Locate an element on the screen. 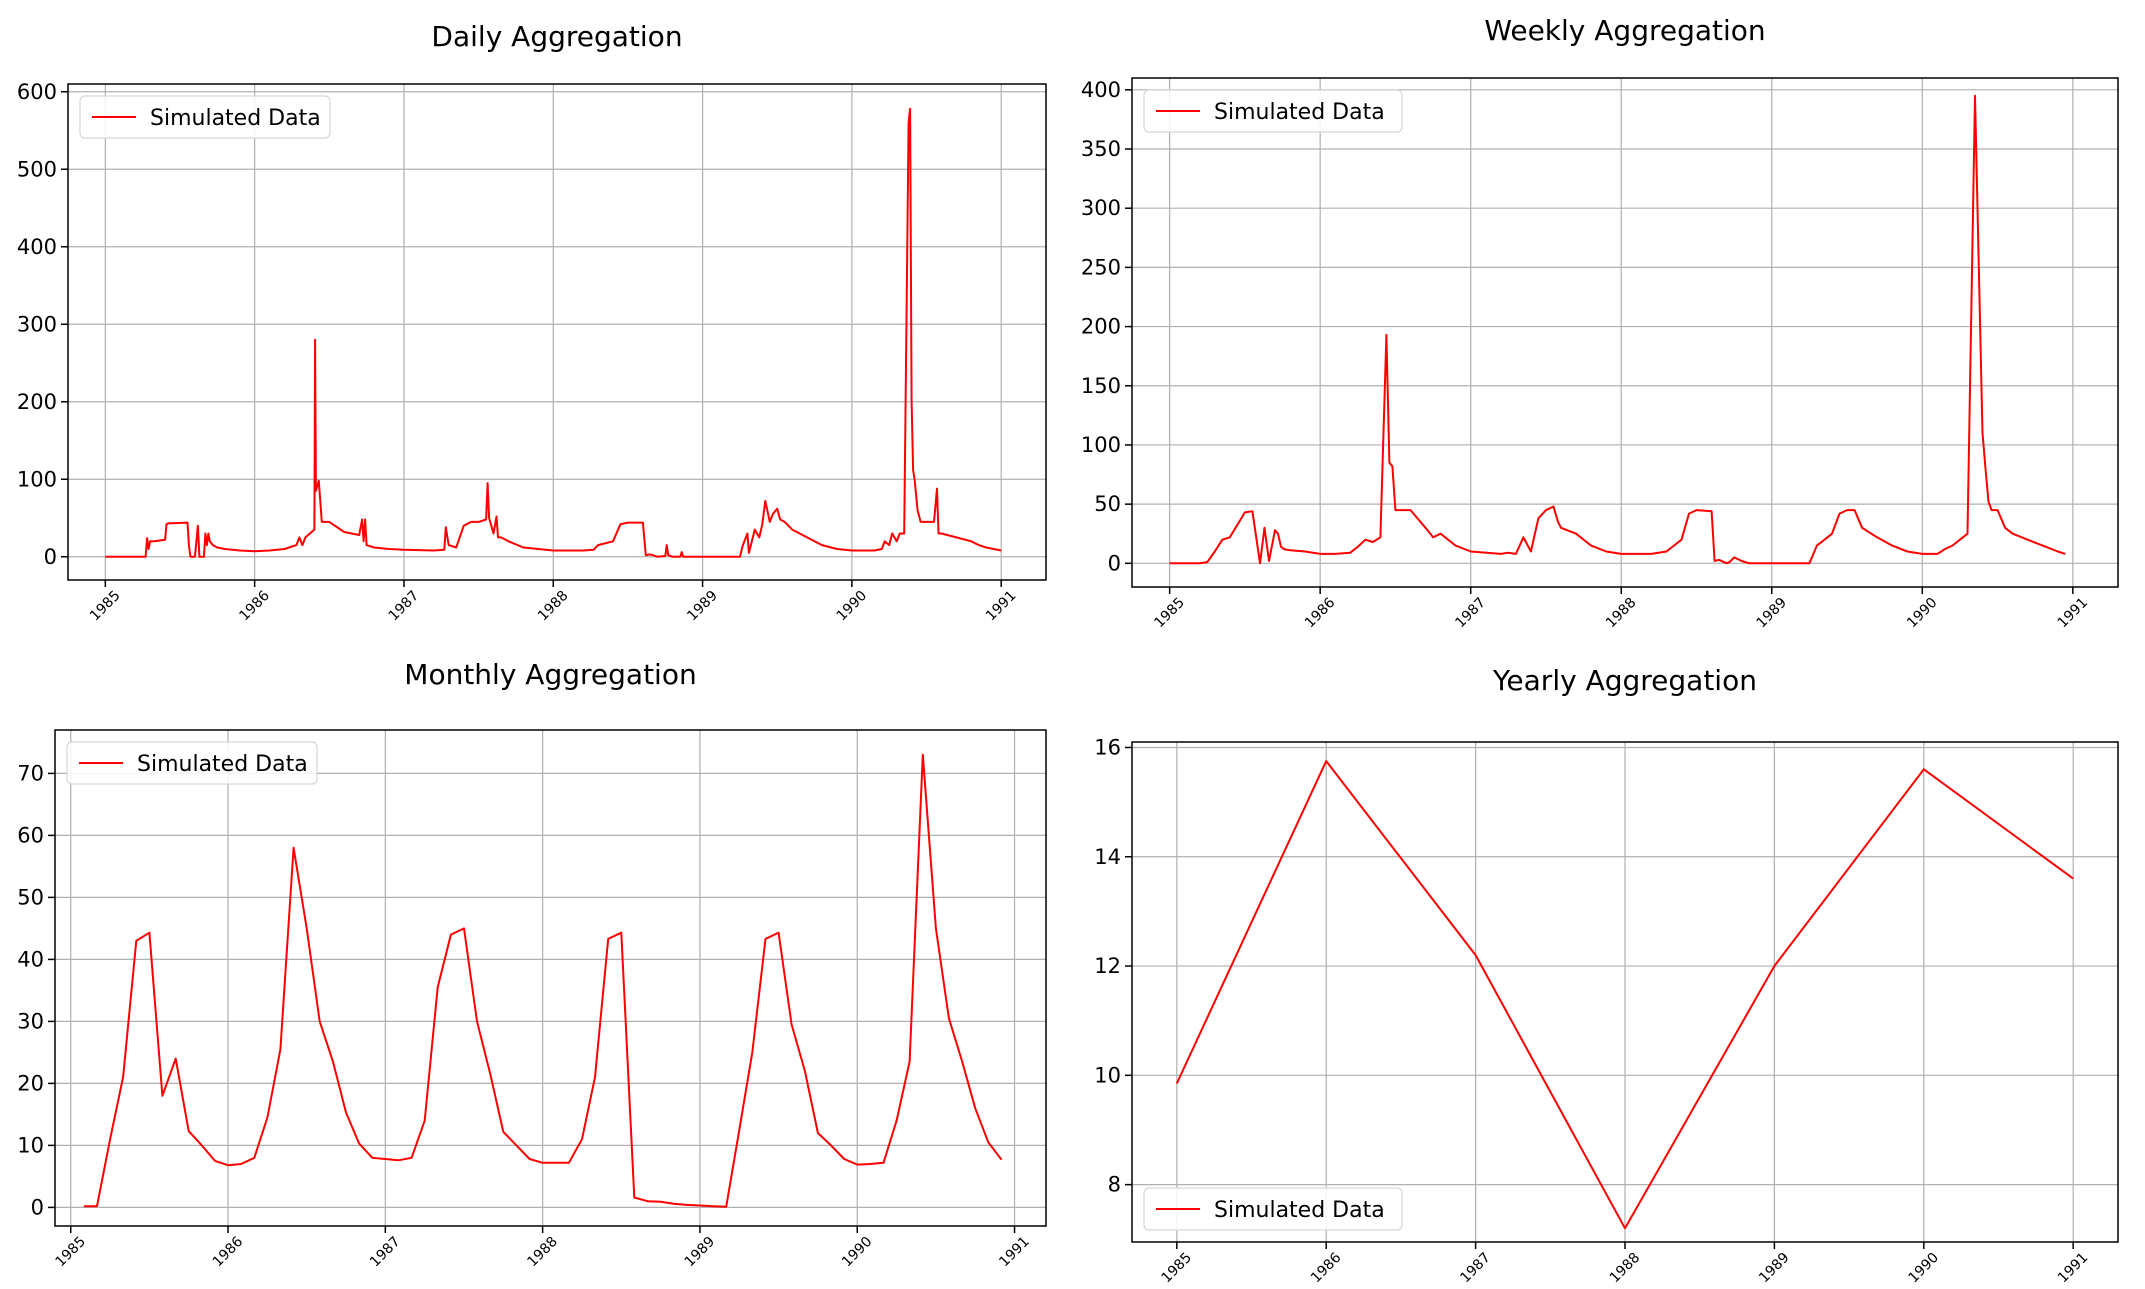 The width and height of the screenshot is (2145, 1289). y-tick-label: 600 is located at coordinates (37, 92).